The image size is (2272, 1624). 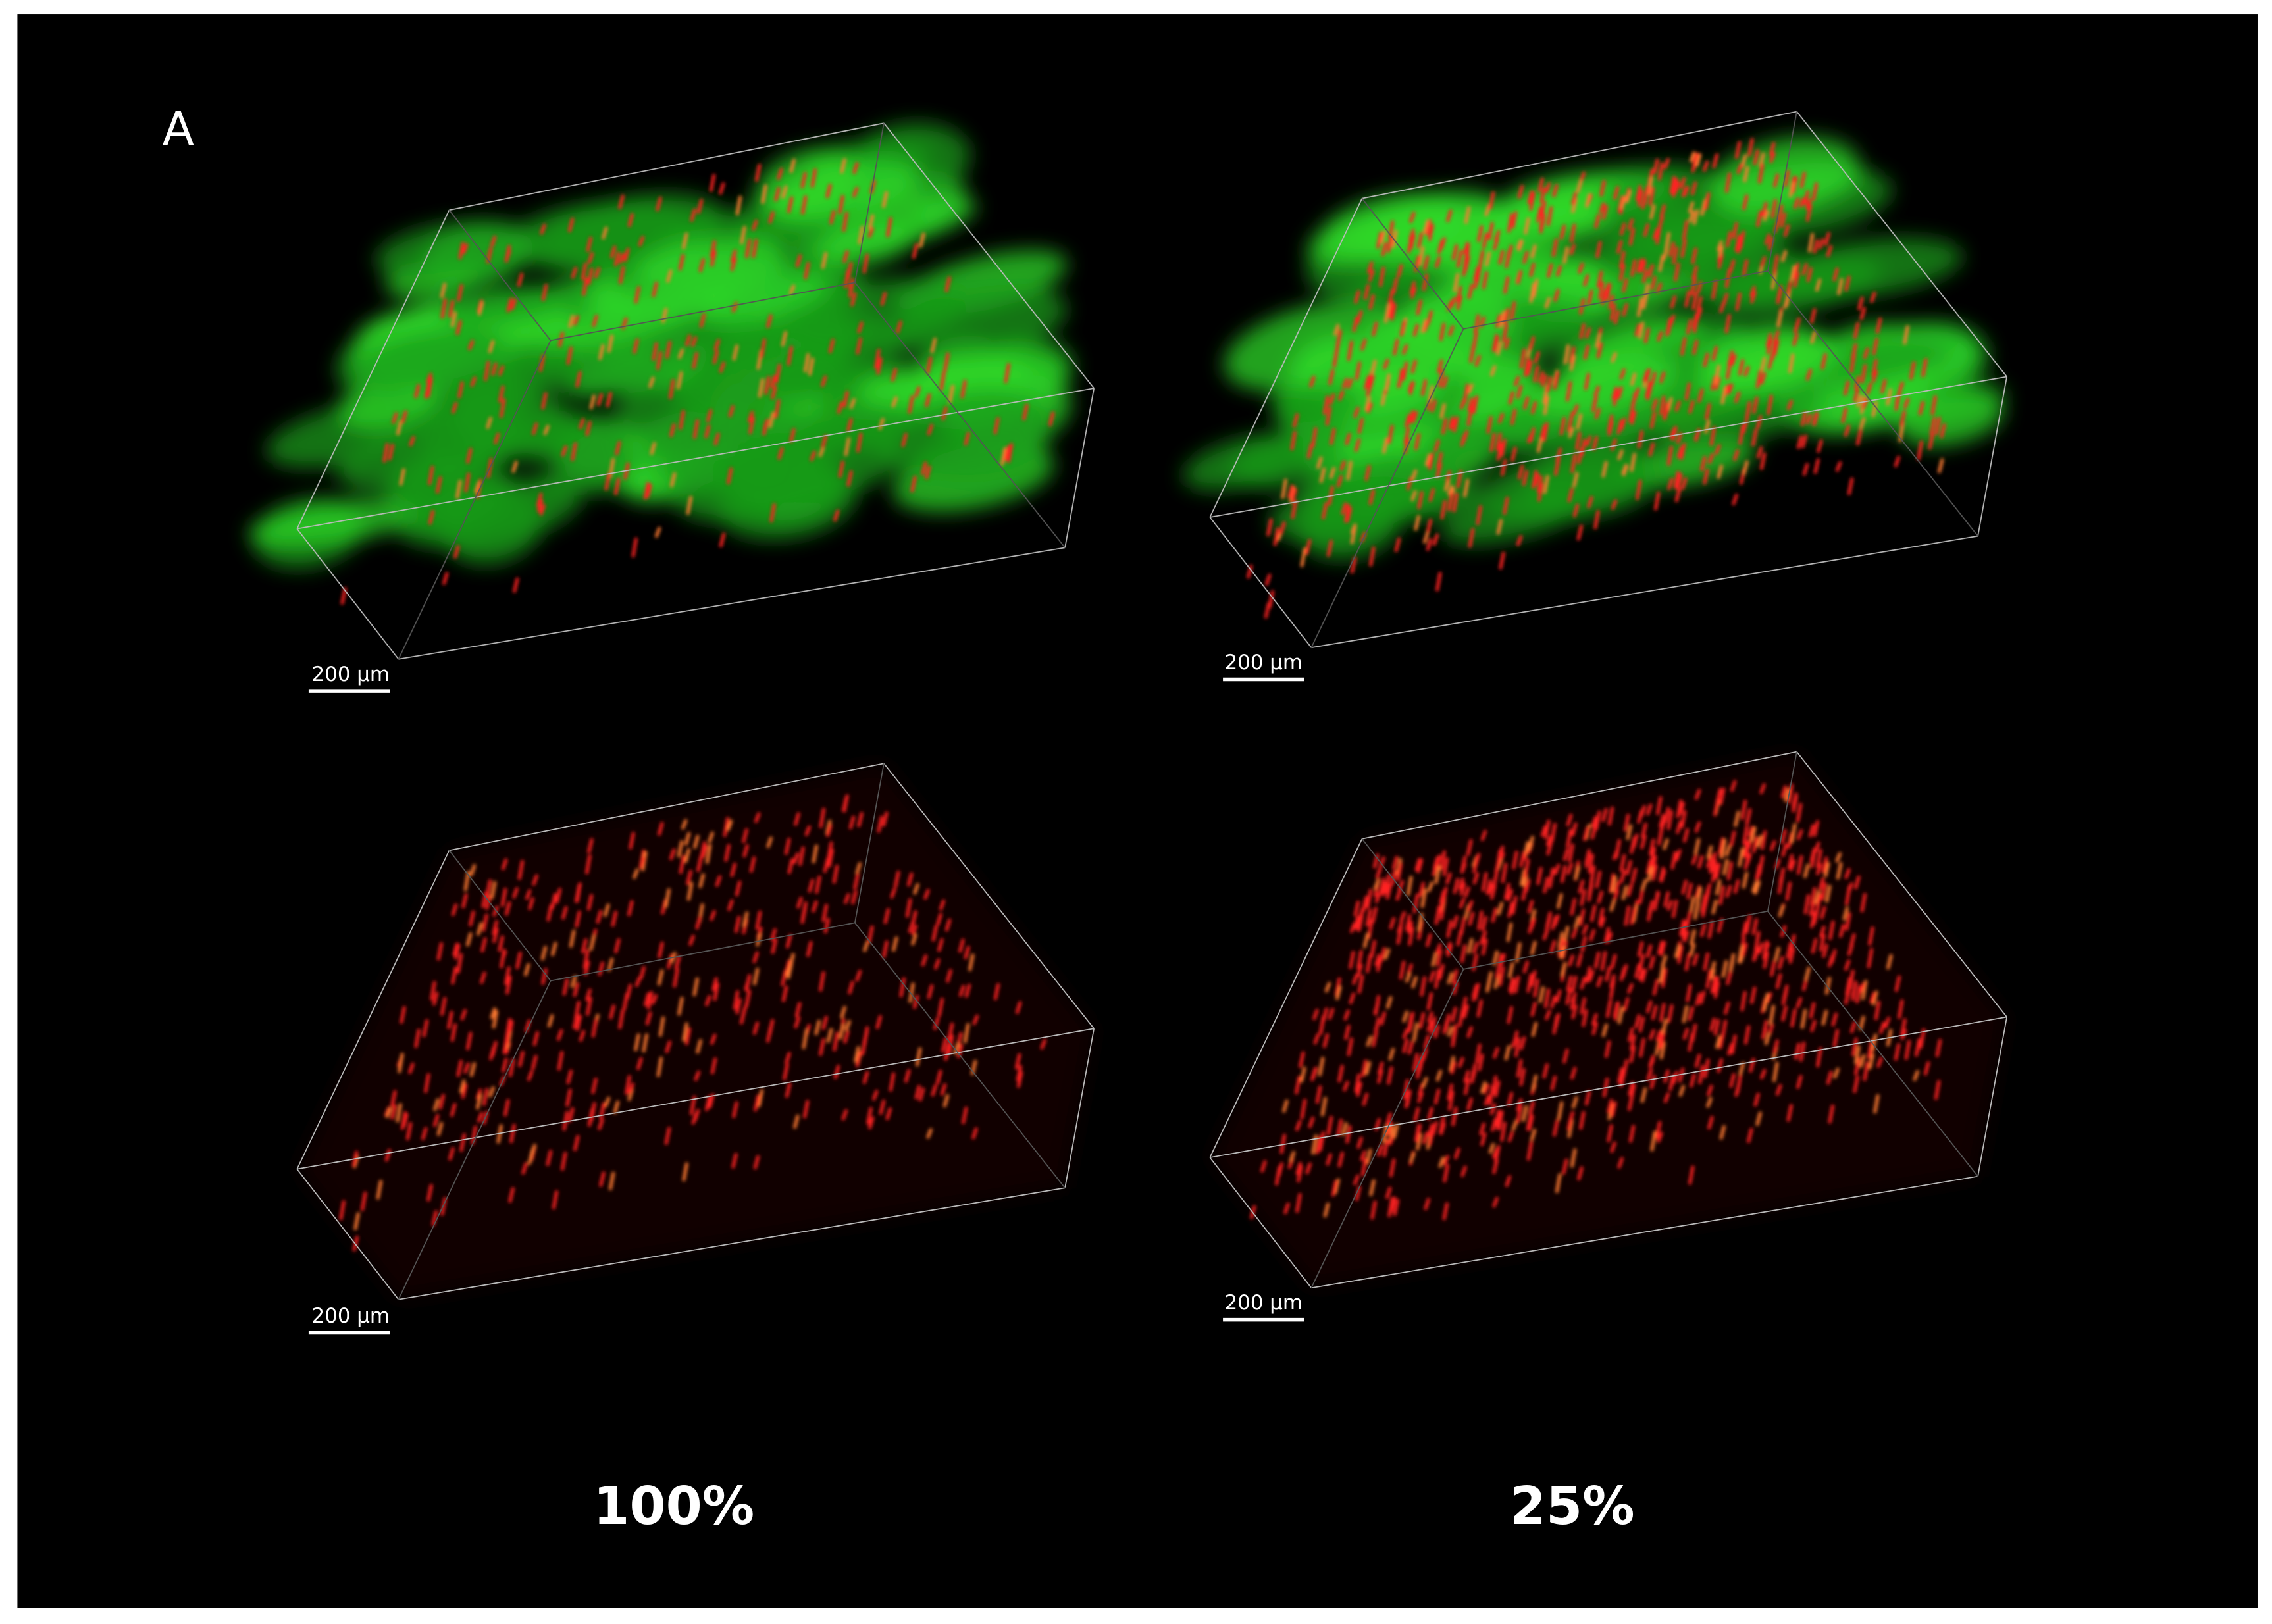 I want to click on scale-bar-label: 200 µm, so click(x=1264, y=1303).